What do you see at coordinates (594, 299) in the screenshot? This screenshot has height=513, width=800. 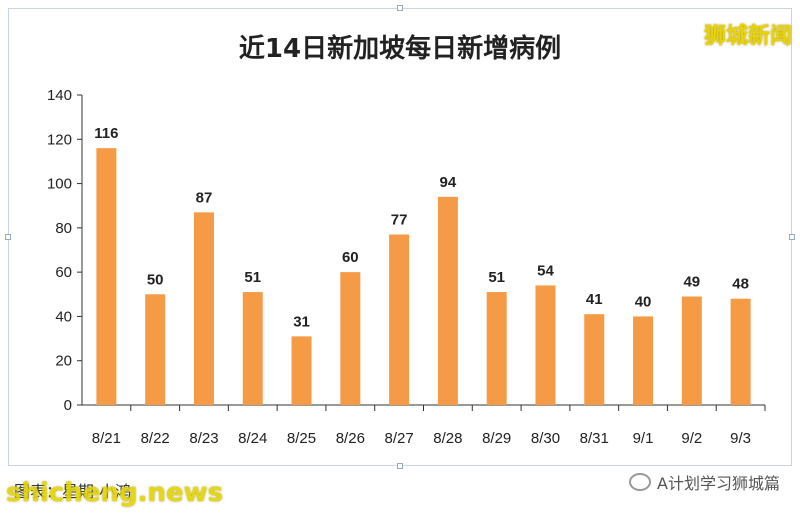 I see `data-label: 41` at bounding box center [594, 299].